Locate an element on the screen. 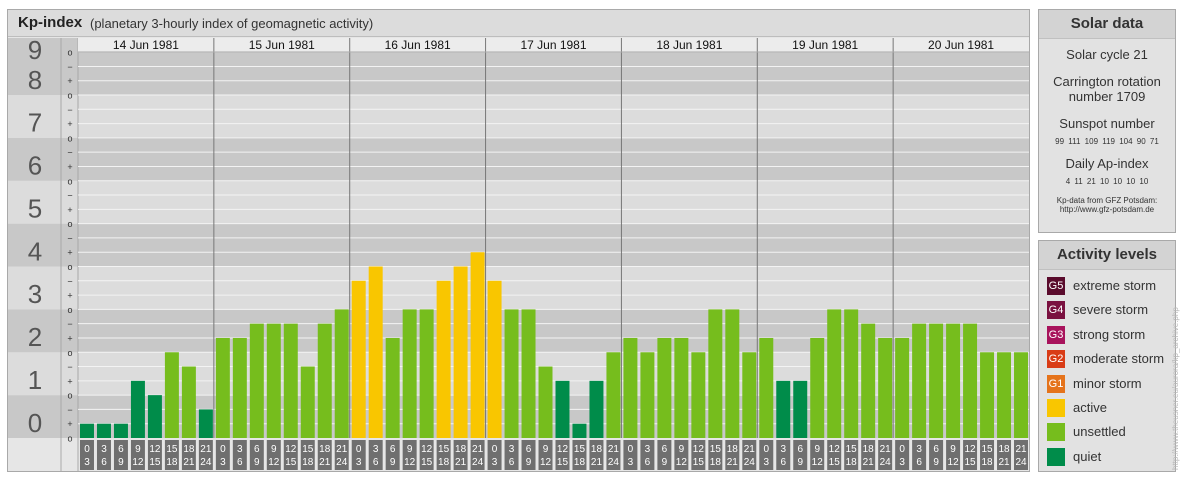 This screenshot has width=1184, height=480. level-label: minor storm is located at coordinates (1107, 383).